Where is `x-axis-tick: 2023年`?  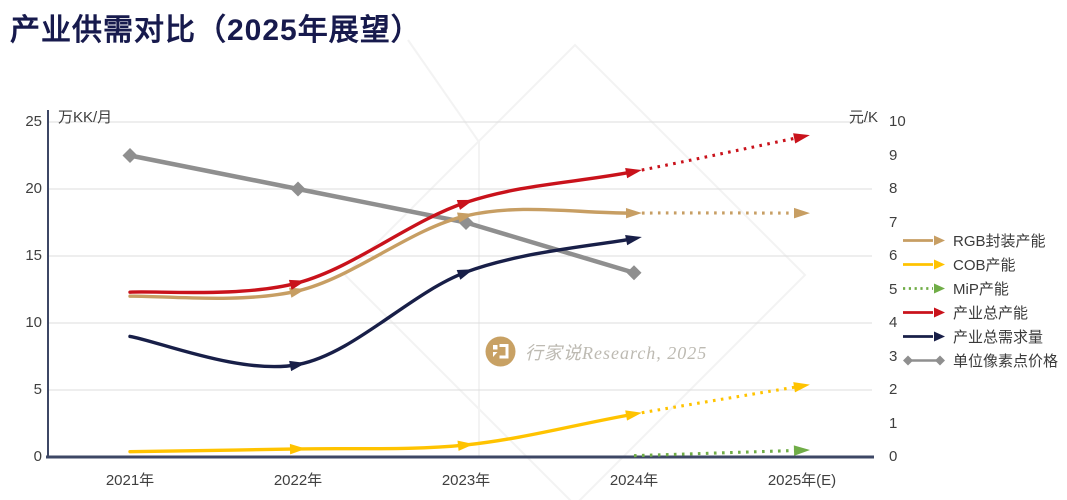 x-axis-tick: 2023年 is located at coordinates (466, 480).